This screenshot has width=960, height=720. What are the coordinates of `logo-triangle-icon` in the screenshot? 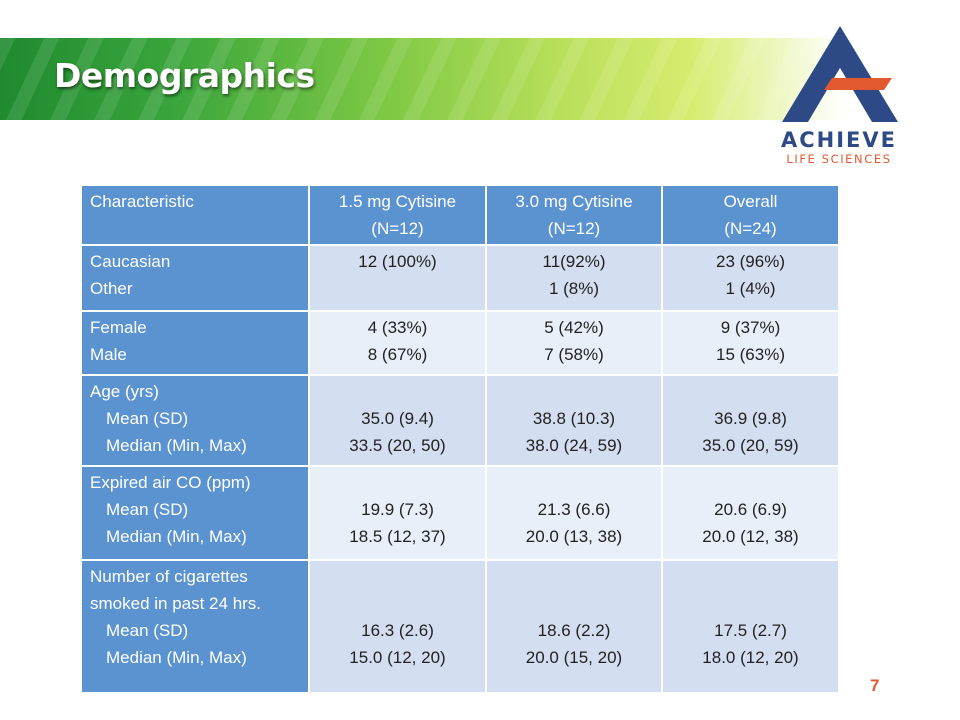 It's located at (840, 74).